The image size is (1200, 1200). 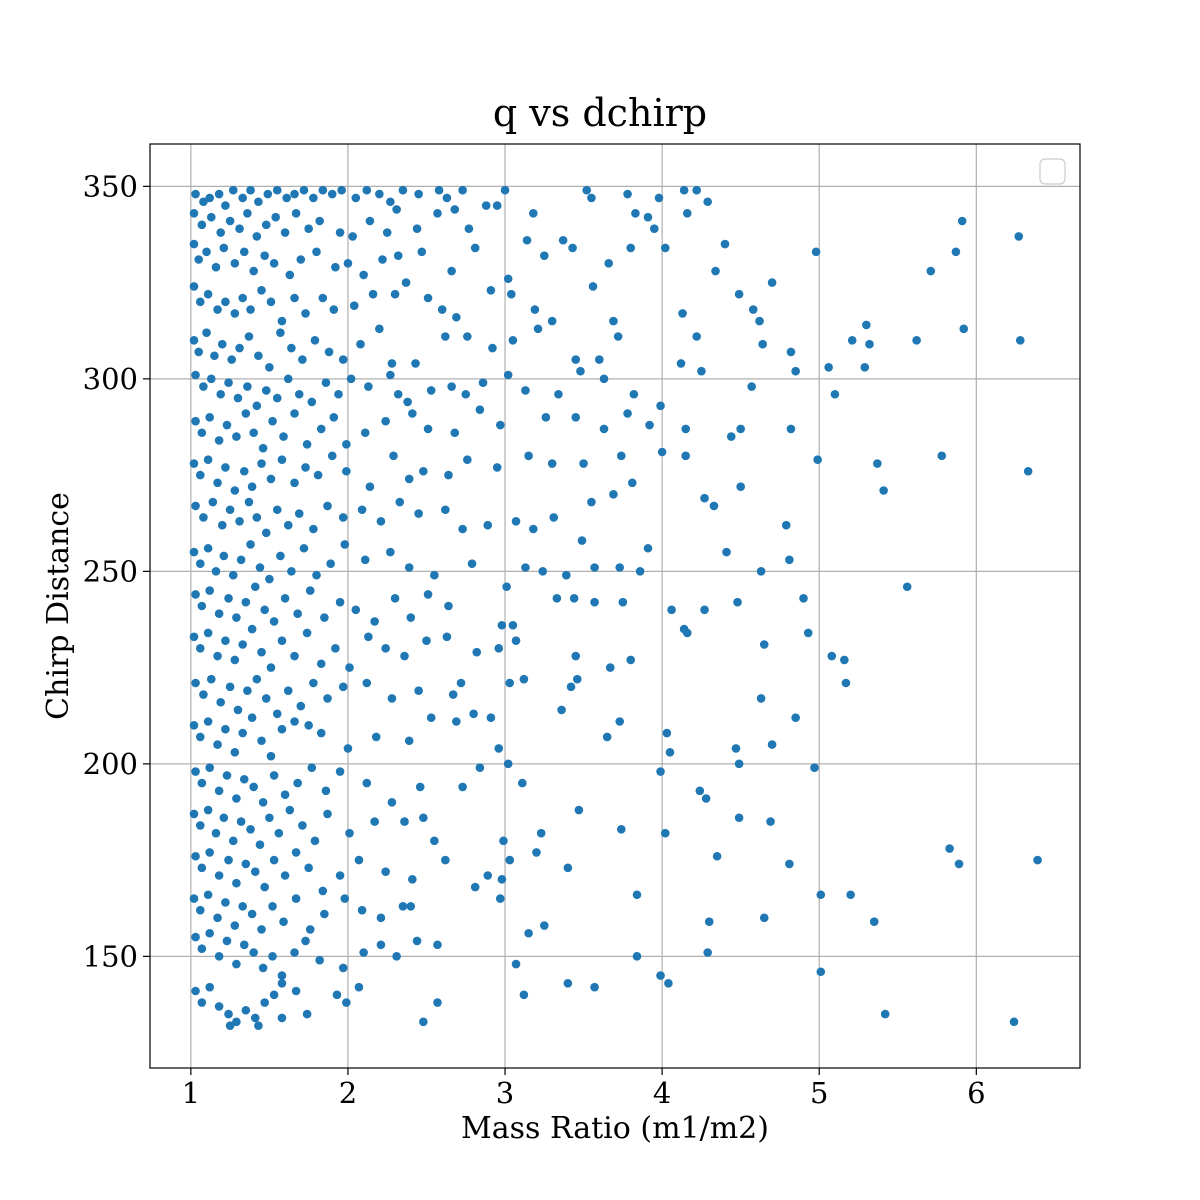 I want to click on x-tick-label: 1, so click(x=191, y=1093).